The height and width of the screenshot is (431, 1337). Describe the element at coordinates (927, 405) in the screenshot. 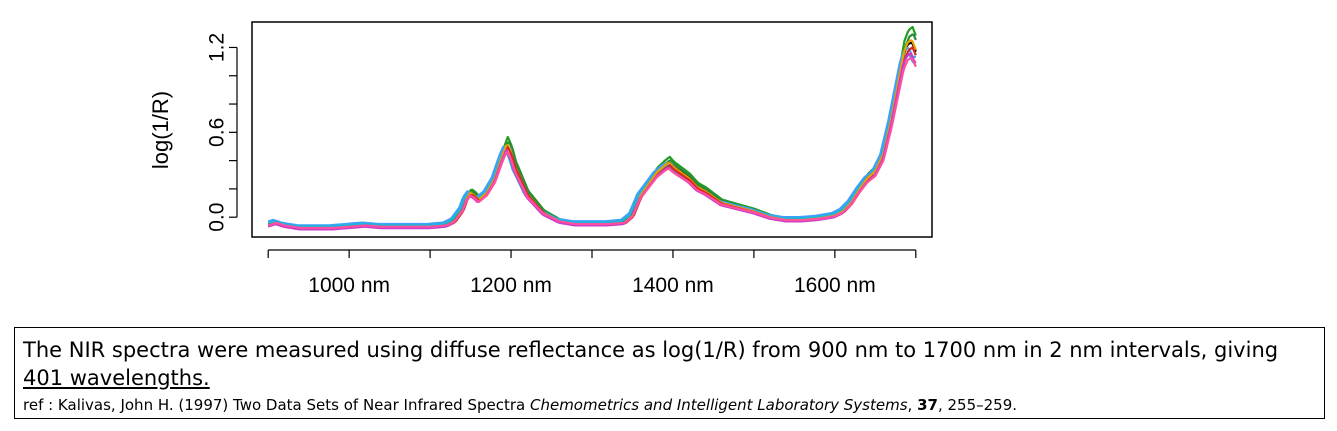

I see `ref-volume: 37` at that location.